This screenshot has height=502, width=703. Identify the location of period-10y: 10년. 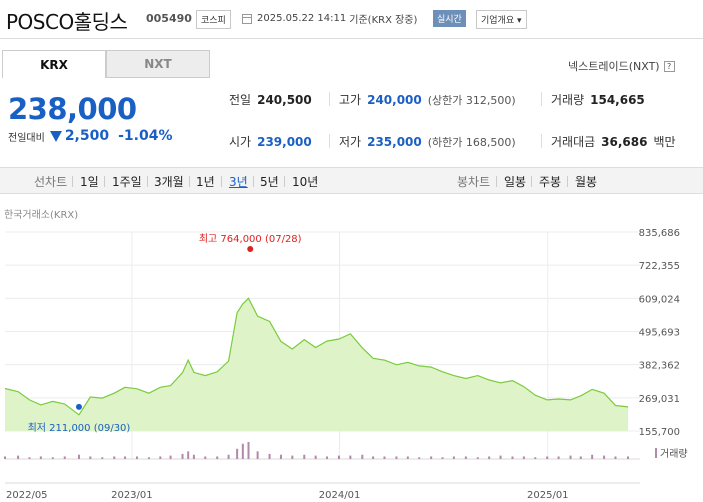
(305, 182).